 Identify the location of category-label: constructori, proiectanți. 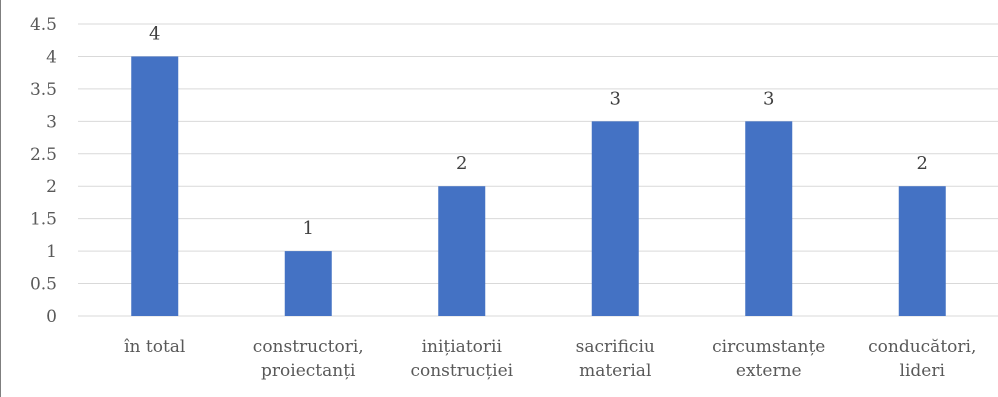
(308, 359).